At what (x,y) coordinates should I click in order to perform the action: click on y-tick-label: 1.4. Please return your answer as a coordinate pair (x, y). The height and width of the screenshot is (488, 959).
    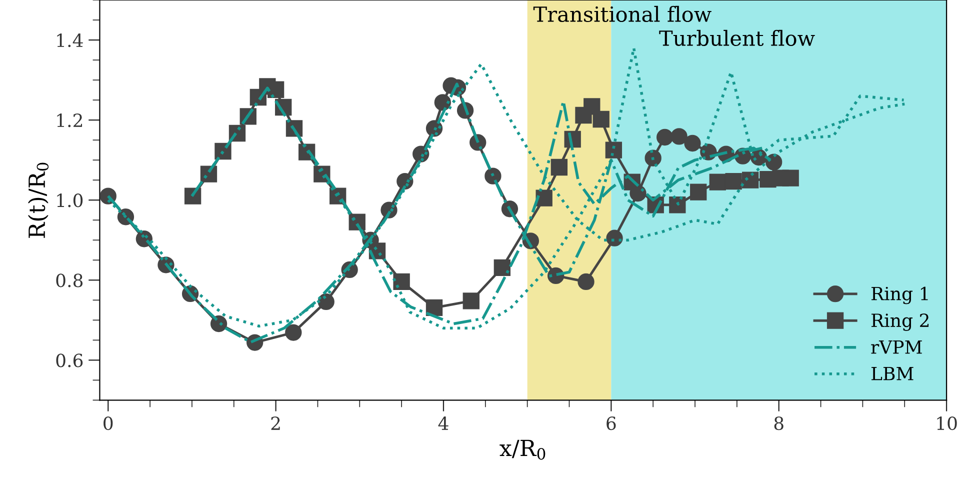
    Looking at the image, I should click on (70, 40).